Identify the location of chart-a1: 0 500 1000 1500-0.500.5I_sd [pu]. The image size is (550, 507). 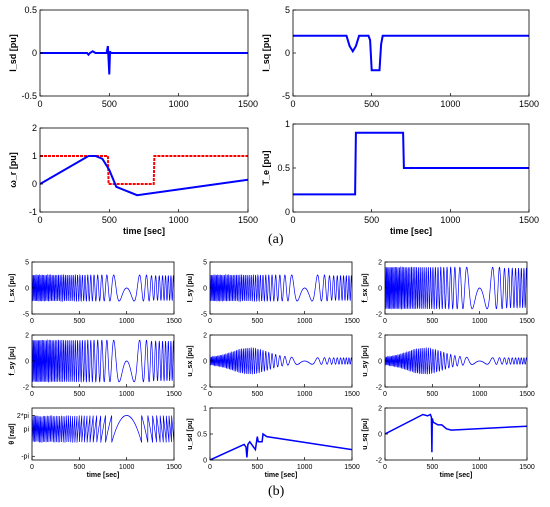
(133, 57).